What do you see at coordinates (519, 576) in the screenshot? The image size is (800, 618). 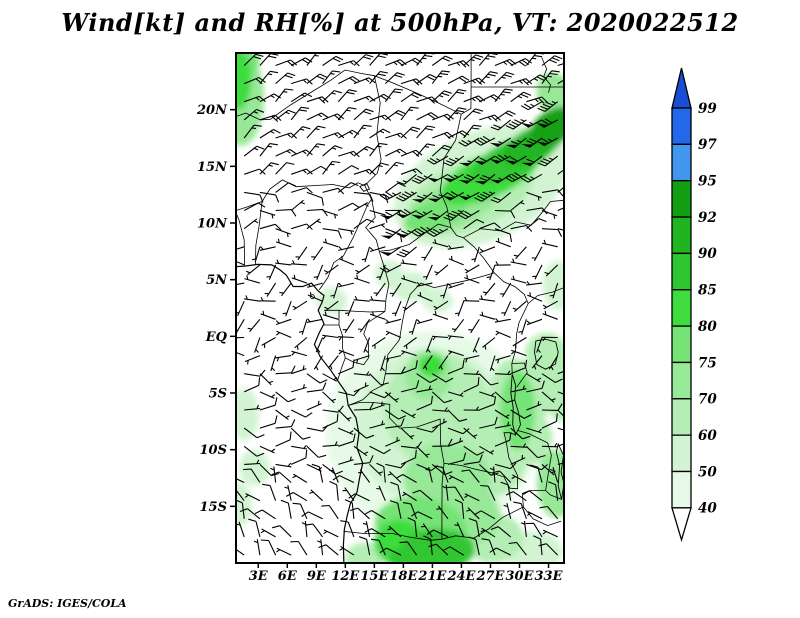 I see `lon-tick-label: 30E` at bounding box center [519, 576].